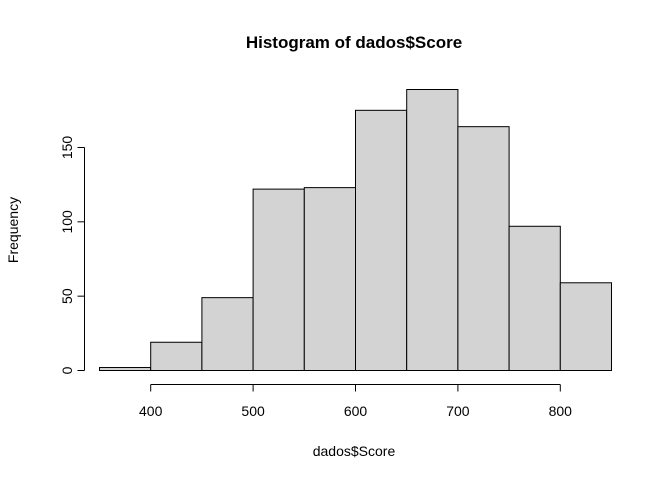 Image resolution: width=672 pixels, height=480 pixels. What do you see at coordinates (561, 411) in the screenshot?
I see `x-tick-label: 800` at bounding box center [561, 411].